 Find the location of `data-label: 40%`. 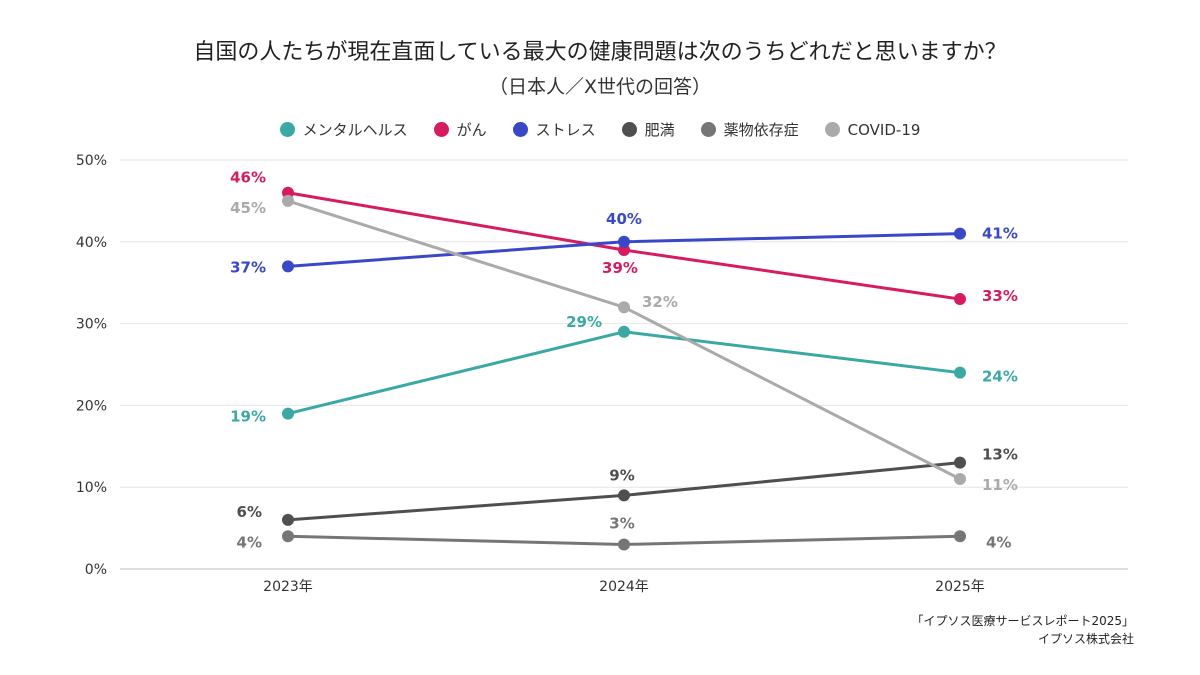

data-label: 40% is located at coordinates (624, 219).